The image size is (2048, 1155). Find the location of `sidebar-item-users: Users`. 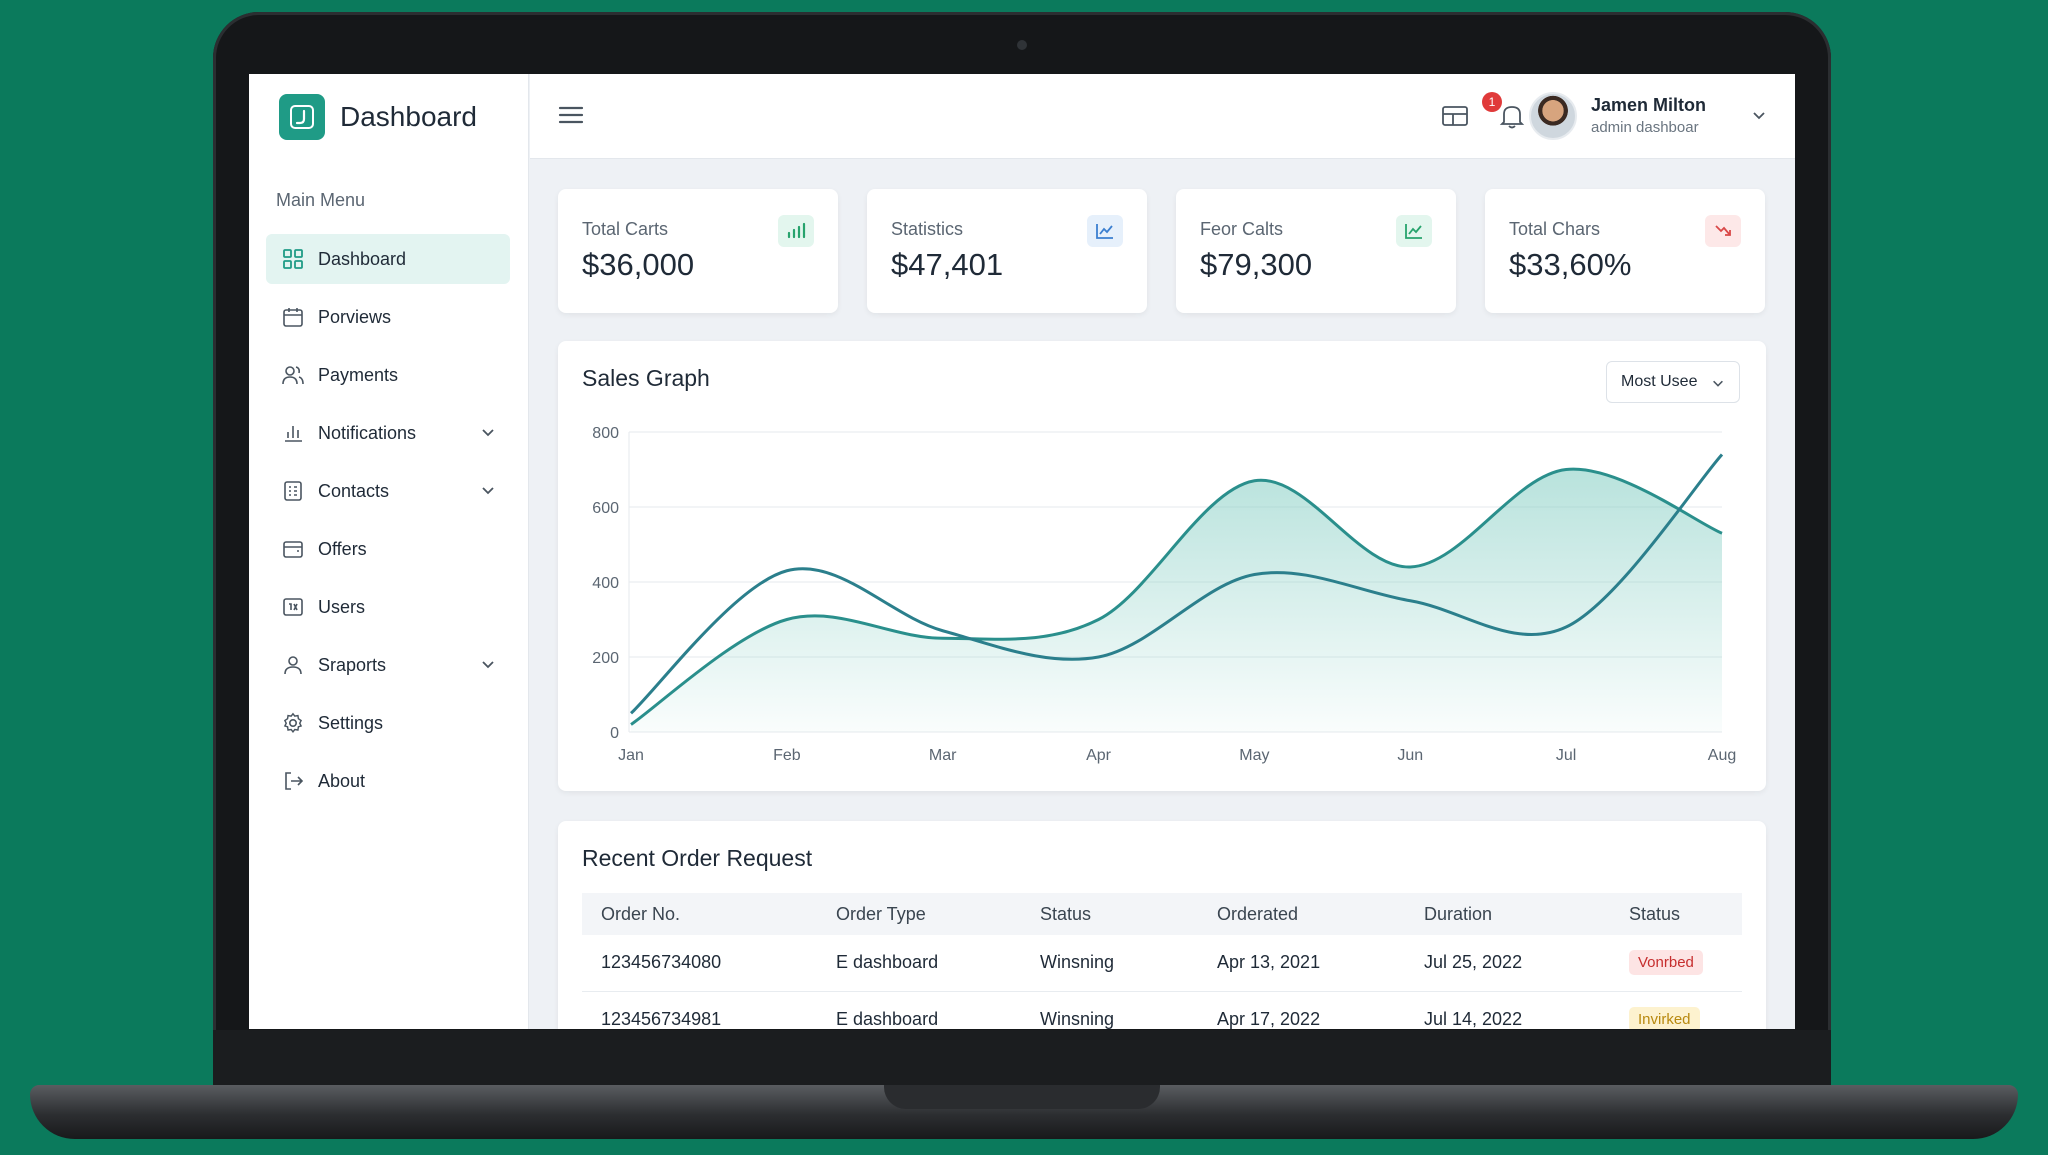

sidebar-item-users: Users is located at coordinates (388, 607).